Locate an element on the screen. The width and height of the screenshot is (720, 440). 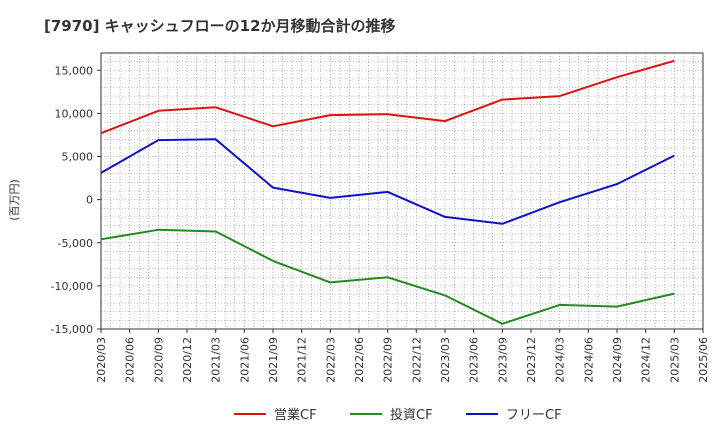
x-tick-label: 2022/03 is located at coordinates (330, 360).